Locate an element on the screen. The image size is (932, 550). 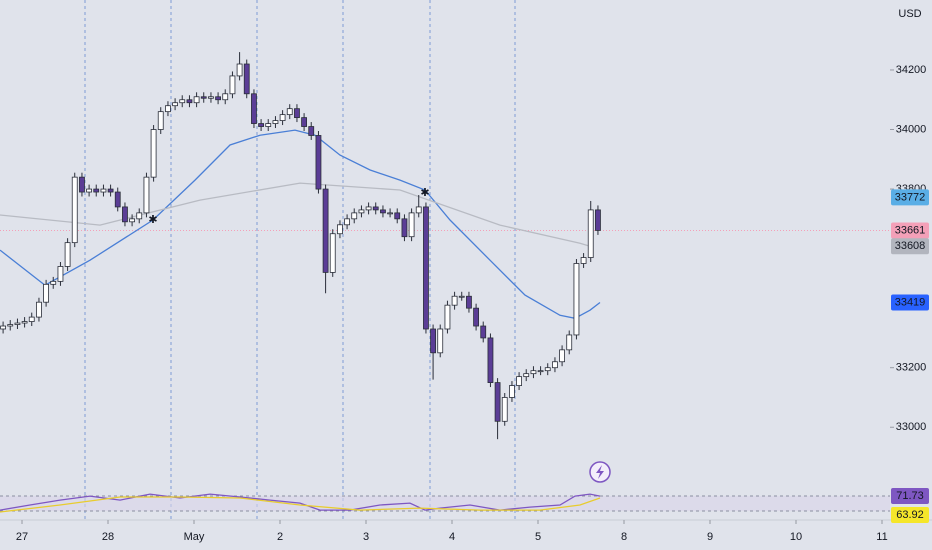
x-tick-label: 4 is located at coordinates (452, 537).